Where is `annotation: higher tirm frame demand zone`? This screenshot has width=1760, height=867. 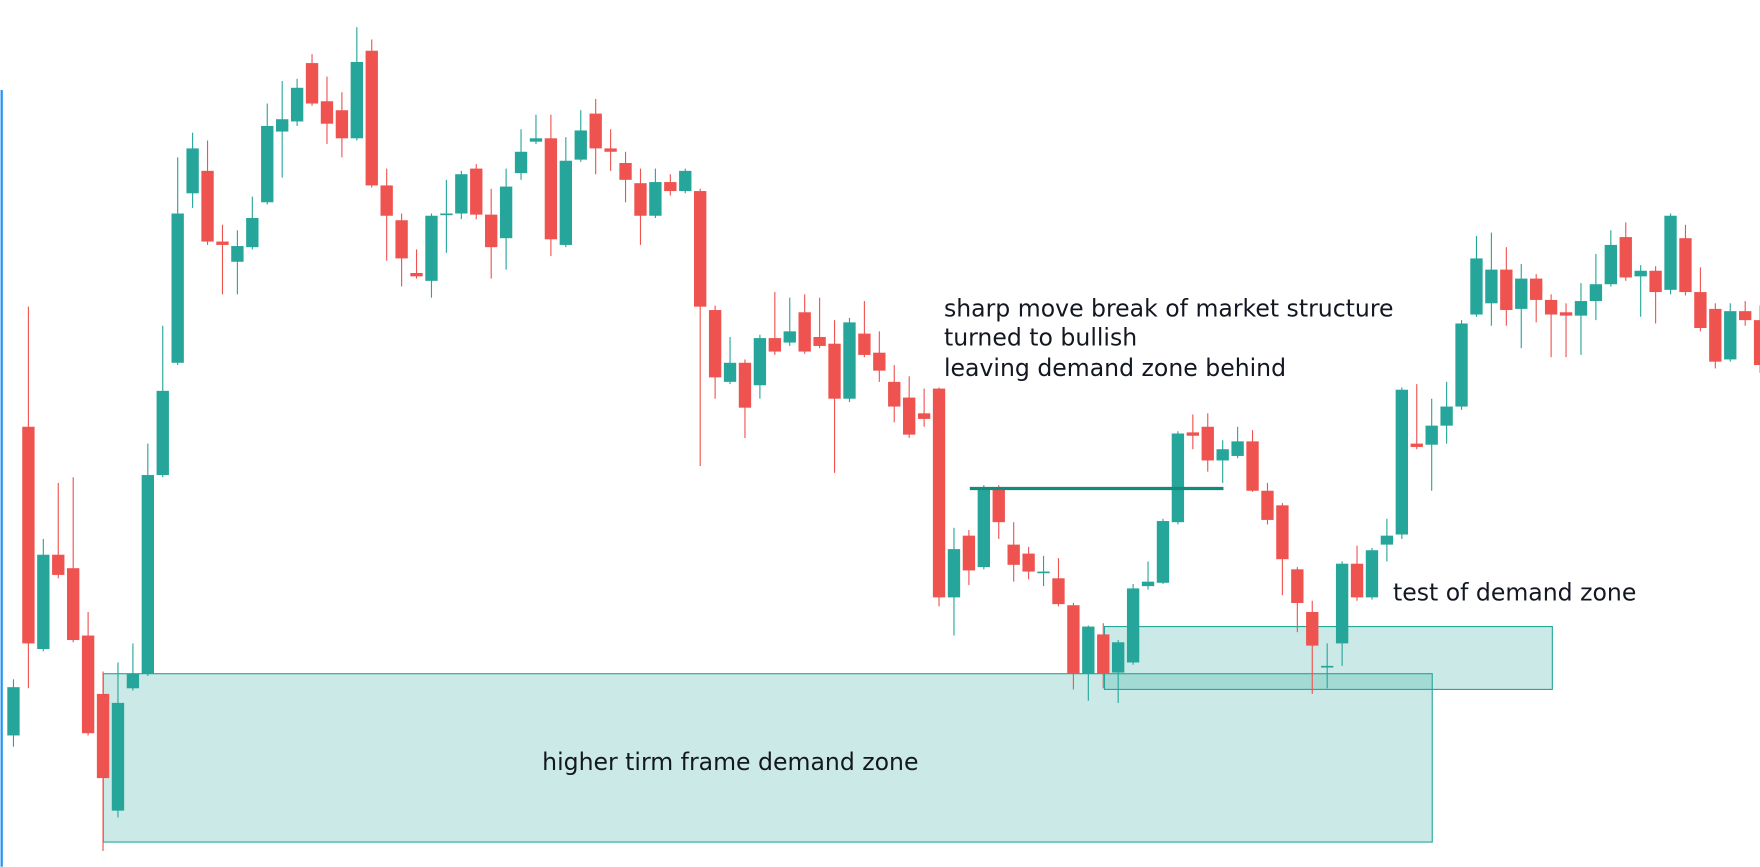 annotation: higher tirm frame demand zone is located at coordinates (730, 762).